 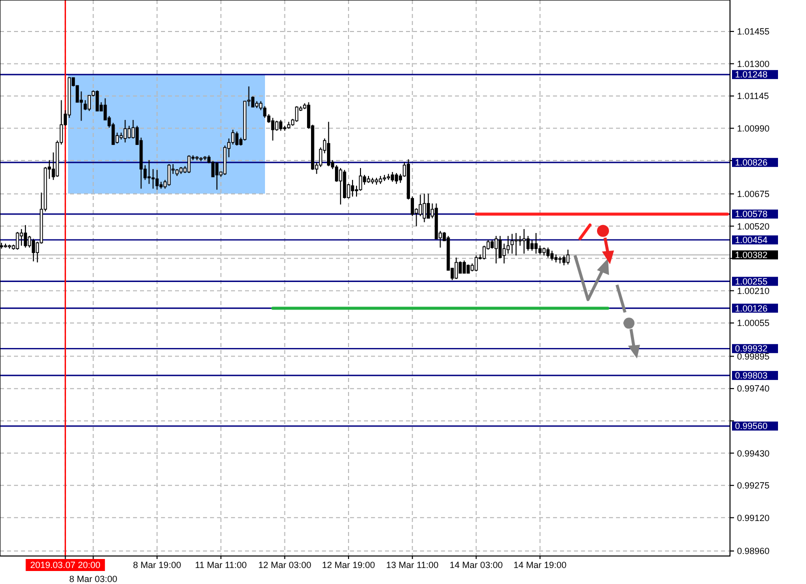 What do you see at coordinates (285, 565) in the screenshot?
I see `x-tick-label: 12 Mar 03:00` at bounding box center [285, 565].